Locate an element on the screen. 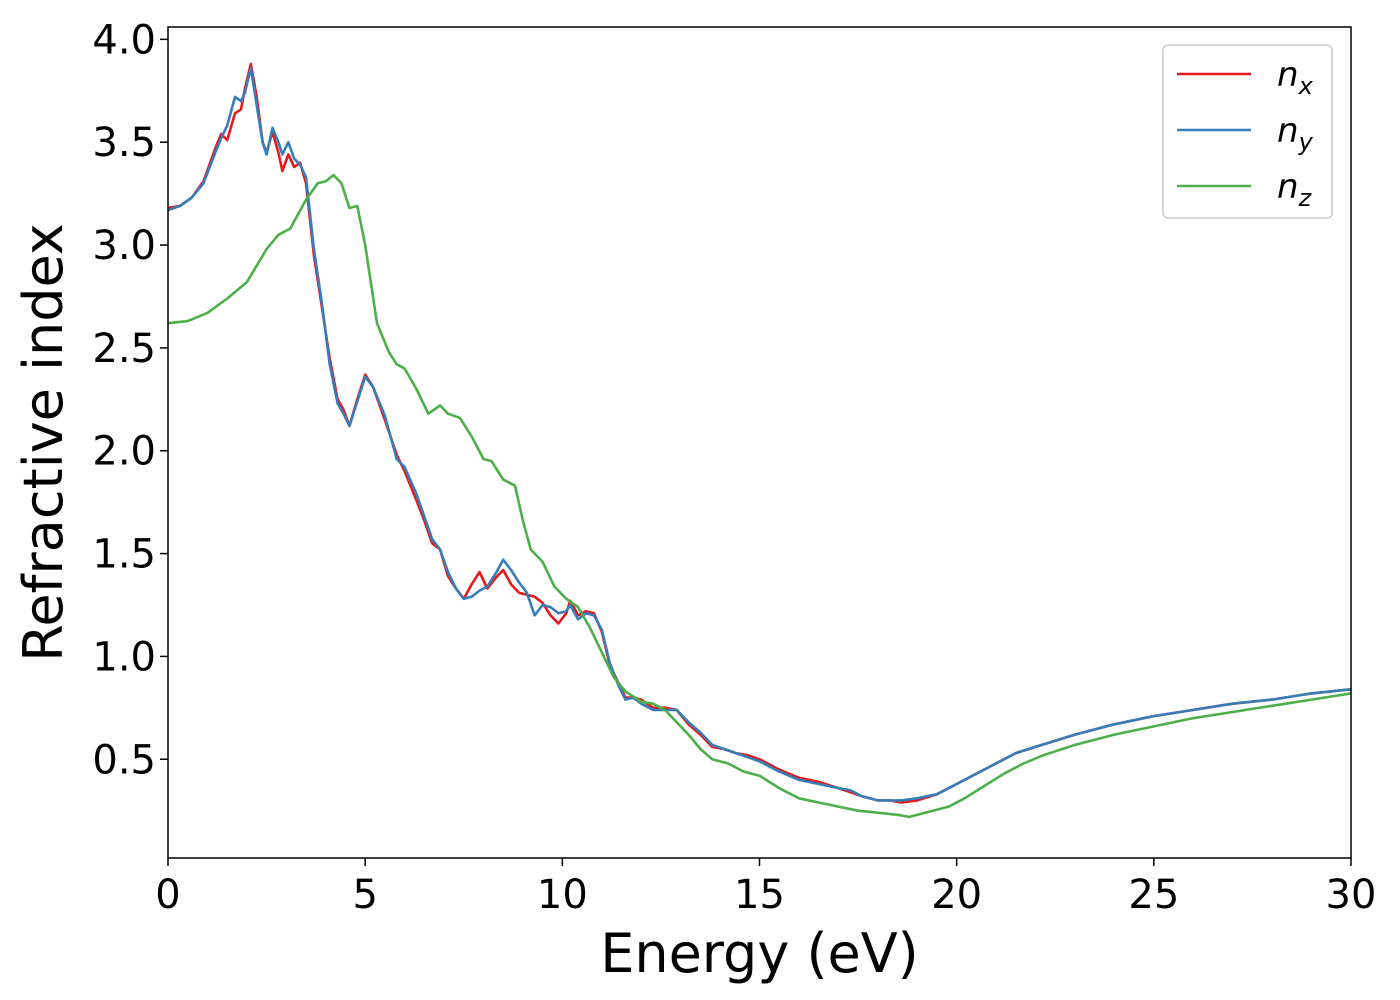  x-tick-label: 30 is located at coordinates (1351, 895).